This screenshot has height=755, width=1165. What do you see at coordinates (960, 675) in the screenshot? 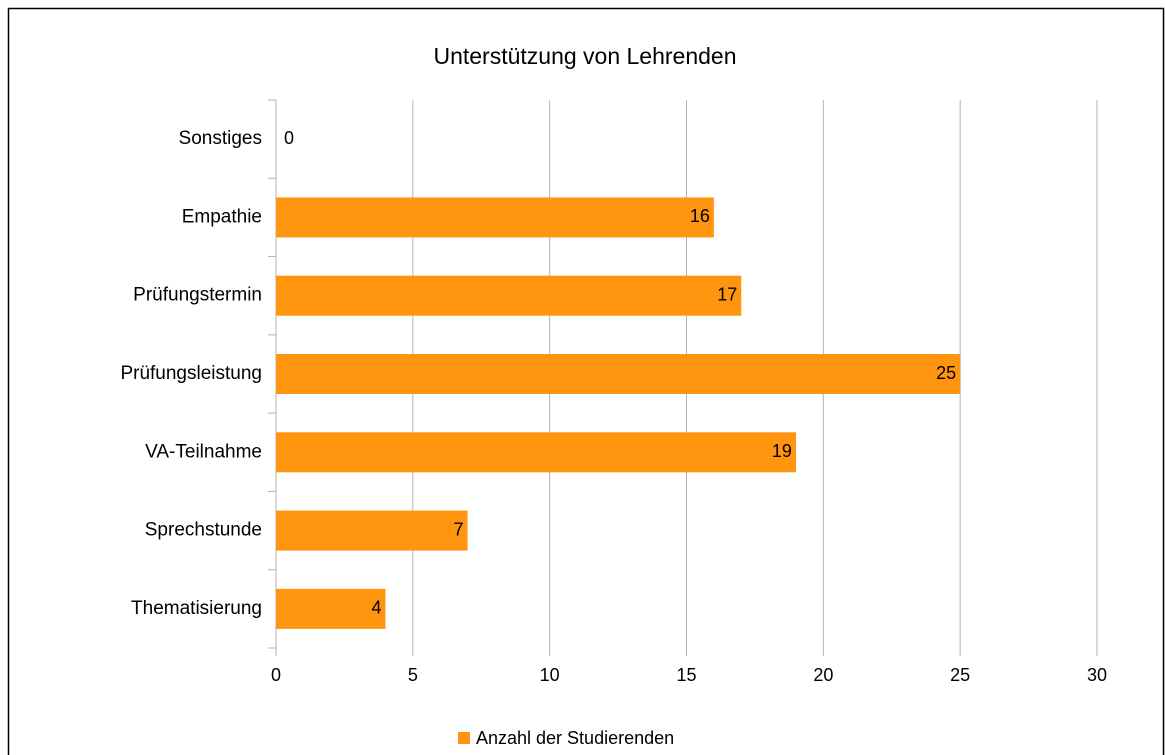
I see `x-tick-label: 25` at bounding box center [960, 675].